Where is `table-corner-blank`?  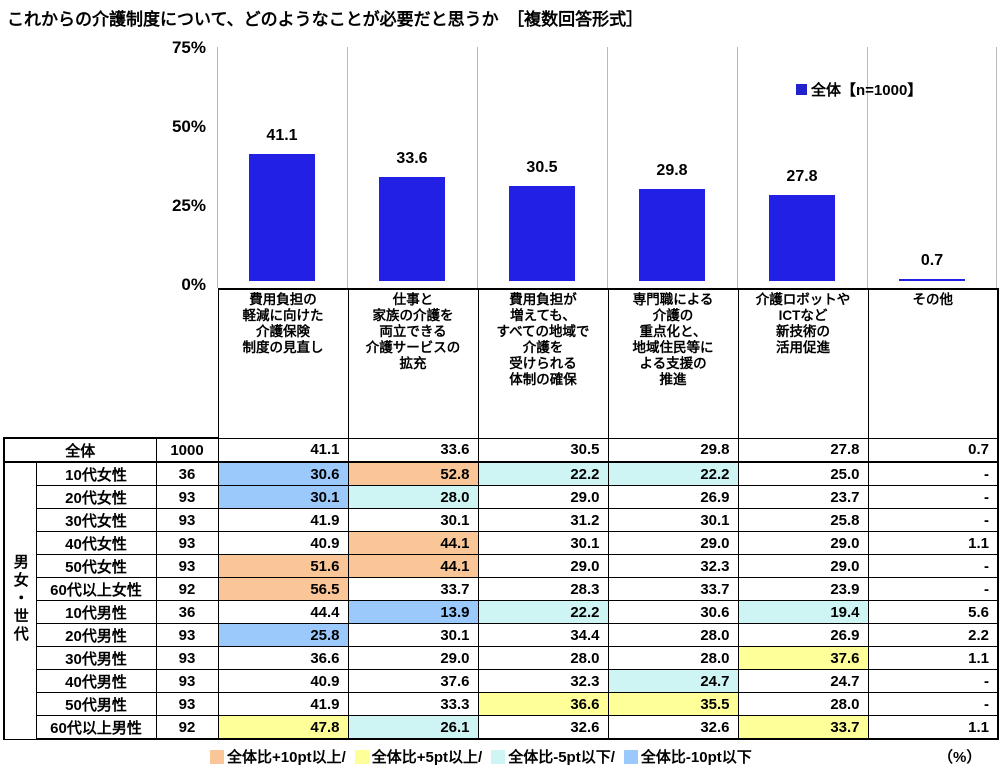 table-corner-blank is located at coordinates (111, 363).